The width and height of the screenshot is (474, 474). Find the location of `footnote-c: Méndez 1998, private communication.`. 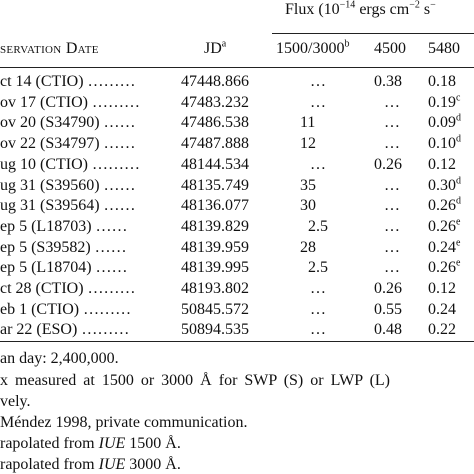

footnote-c: Méndez 1998, private communication. is located at coordinates (124, 422).